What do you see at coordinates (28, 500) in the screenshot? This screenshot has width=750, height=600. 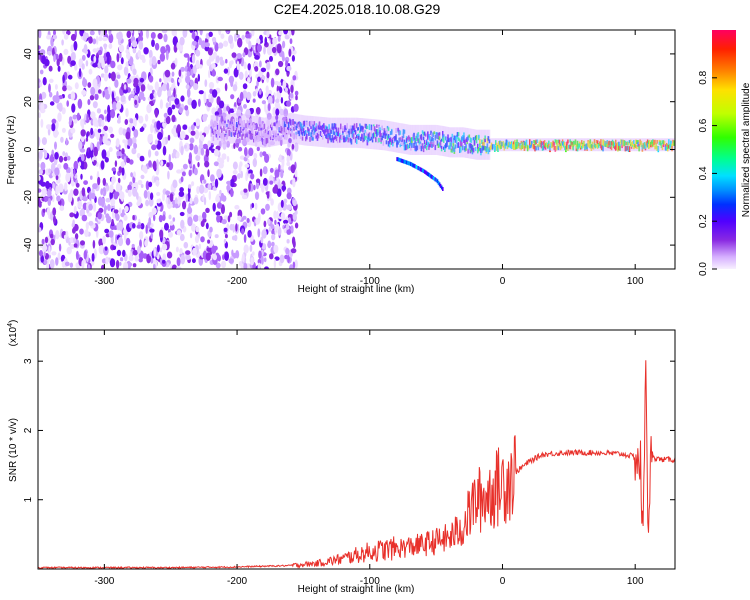 I see `y-tick-label: 1` at bounding box center [28, 500].